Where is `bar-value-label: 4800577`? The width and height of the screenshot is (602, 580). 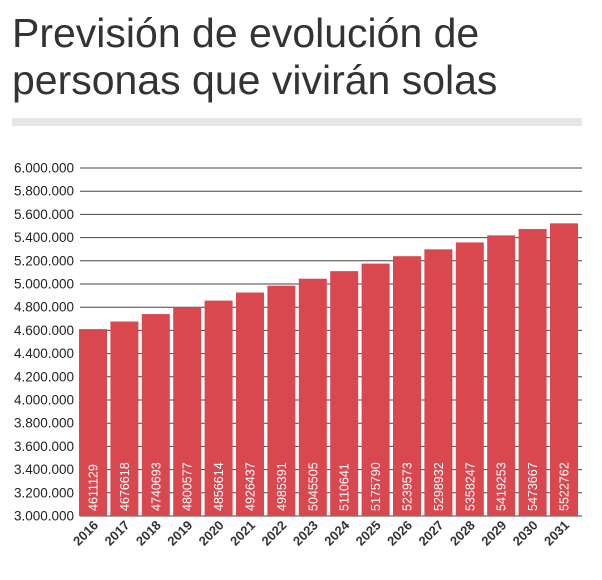
bar-value-label: 4800577 is located at coordinates (188, 486).